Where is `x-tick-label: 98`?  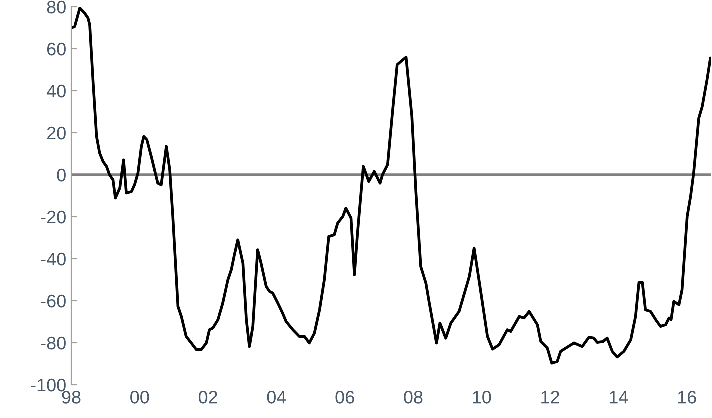 x-tick-label: 98 is located at coordinates (71, 397).